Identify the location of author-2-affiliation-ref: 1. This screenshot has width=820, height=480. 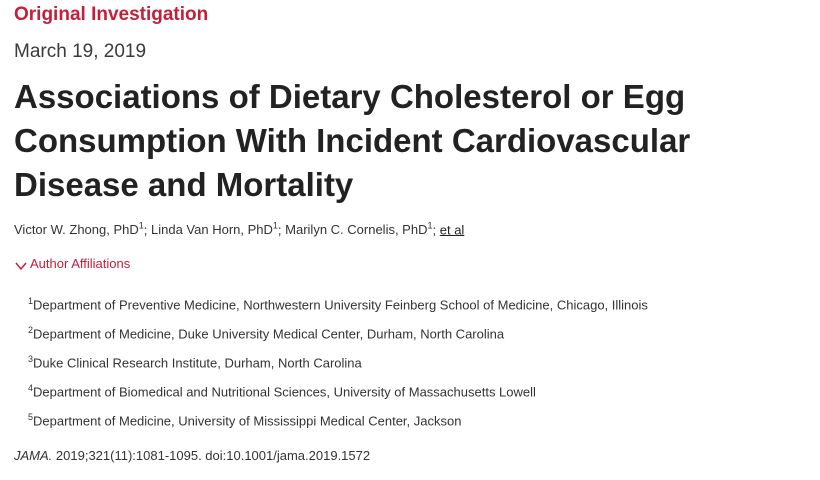
(430, 226).